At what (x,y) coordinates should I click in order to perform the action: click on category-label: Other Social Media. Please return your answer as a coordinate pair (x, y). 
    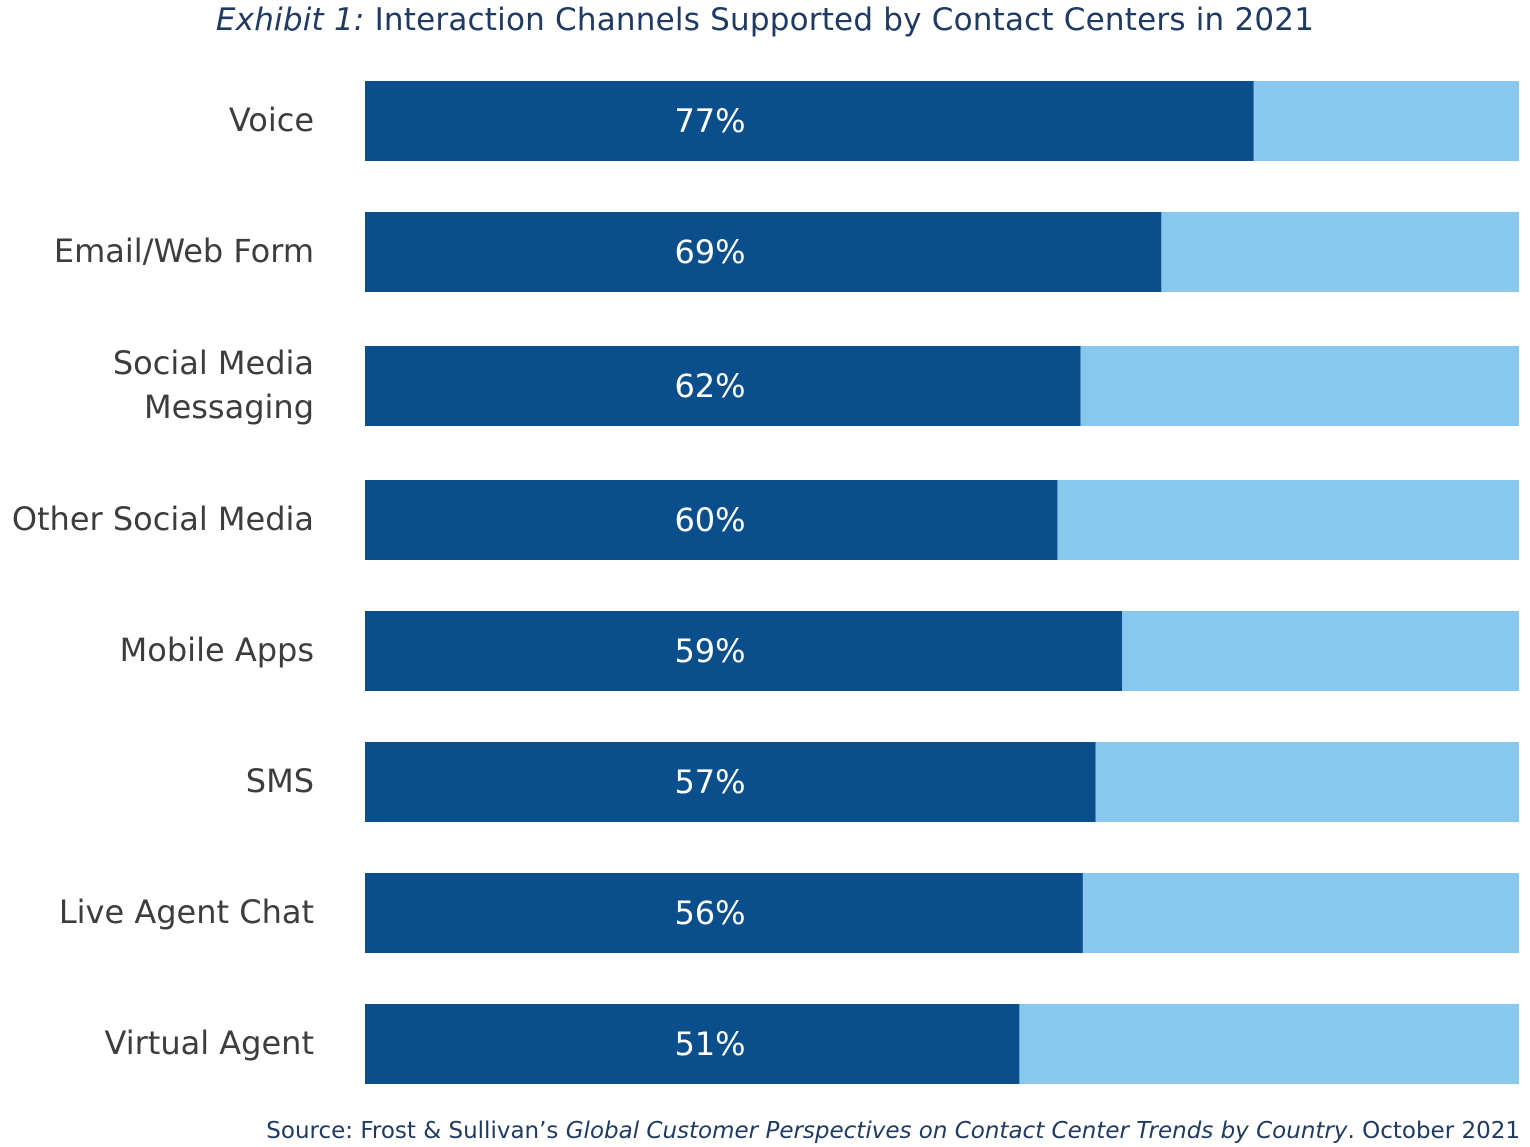
    Looking at the image, I should click on (163, 519).